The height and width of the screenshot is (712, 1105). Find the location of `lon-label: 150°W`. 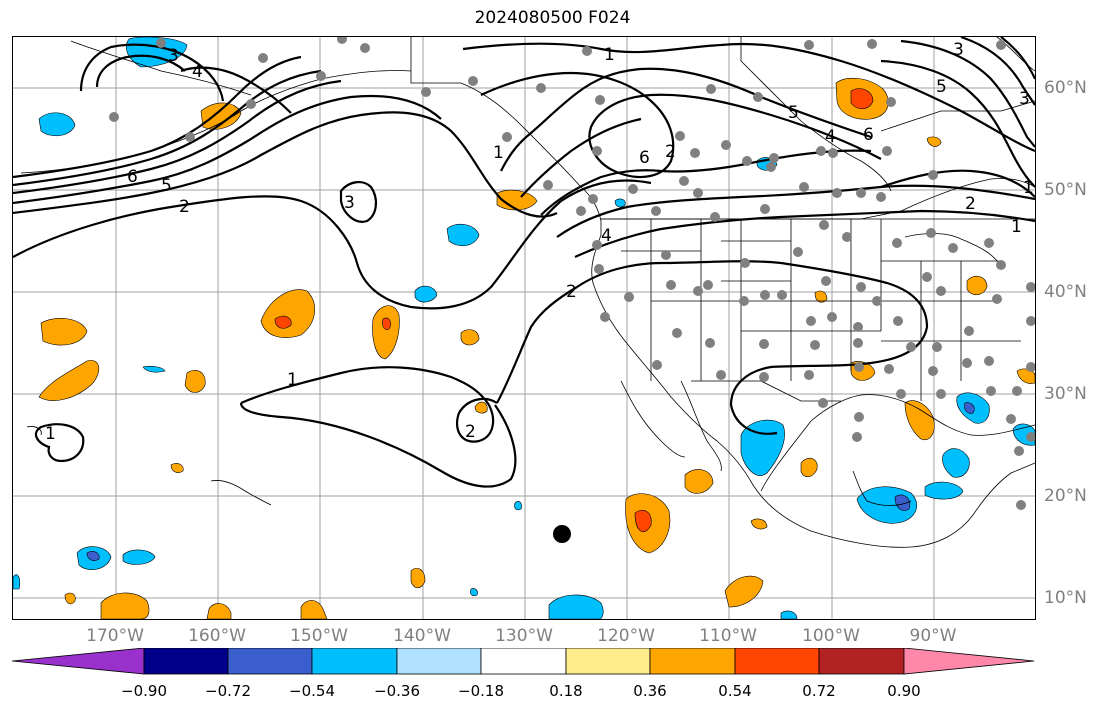

lon-label: 150°W is located at coordinates (319, 636).